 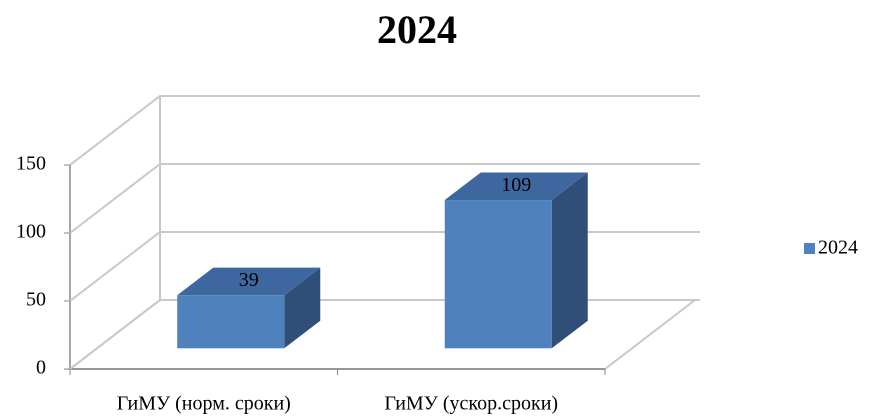 I want to click on y-tick-label: 0, so click(x=41, y=368).